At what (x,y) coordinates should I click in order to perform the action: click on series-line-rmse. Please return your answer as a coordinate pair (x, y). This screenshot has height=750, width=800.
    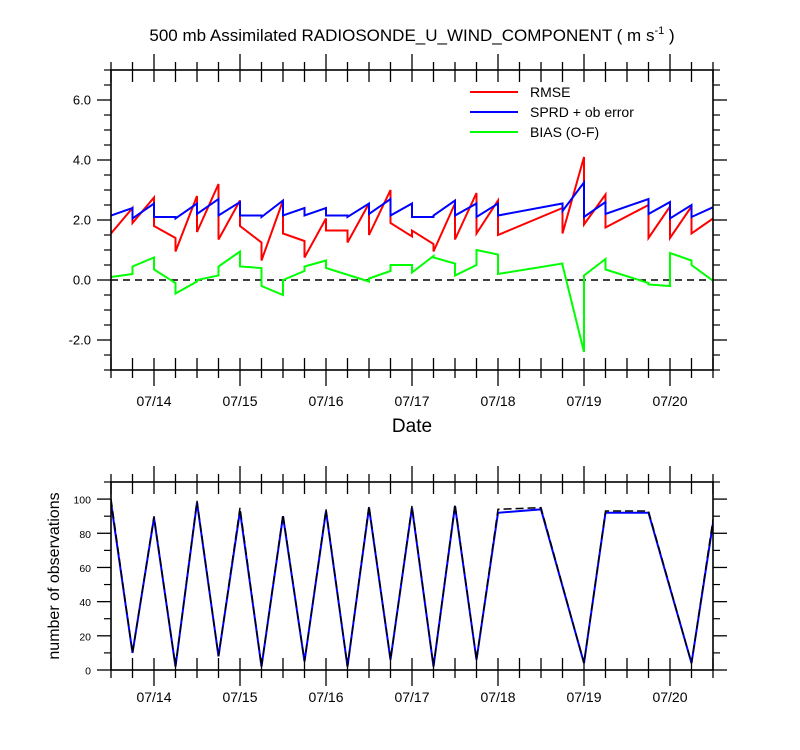
    Looking at the image, I should click on (412, 208).